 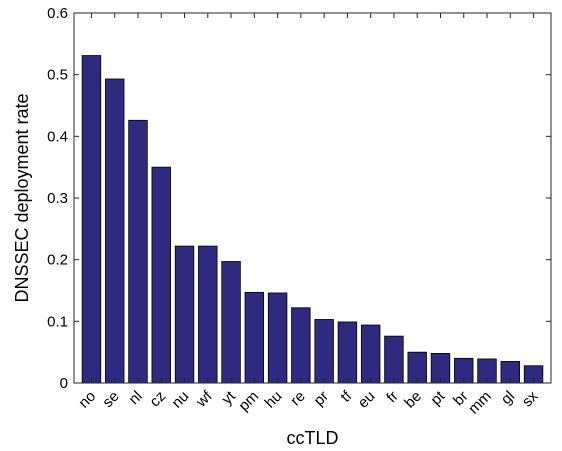 I want to click on x-tick-label-cz: cz, so click(x=157, y=399).